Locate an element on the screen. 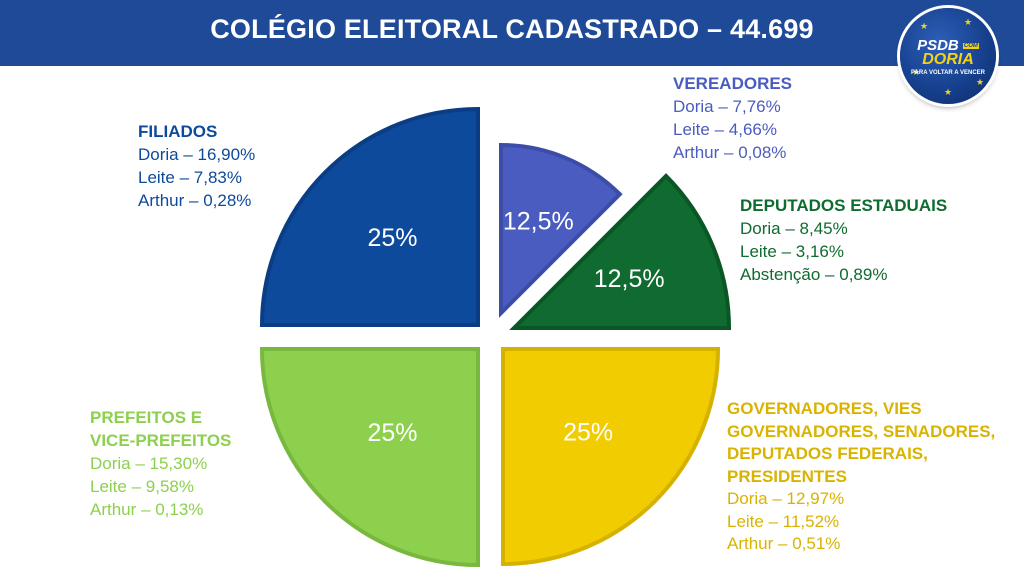 This screenshot has width=1024, height=576. legend-prefeitos-line: Doria – 15,30% is located at coordinates (149, 463).